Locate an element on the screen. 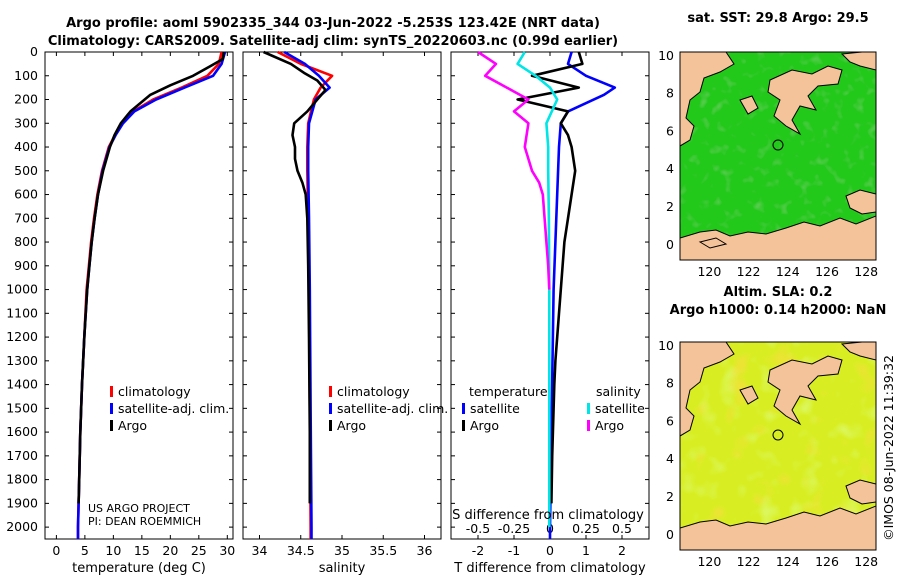 Image resolution: width=900 pixels, height=580 pixels. depth-tick-label: 1600 is located at coordinates (22, 431).